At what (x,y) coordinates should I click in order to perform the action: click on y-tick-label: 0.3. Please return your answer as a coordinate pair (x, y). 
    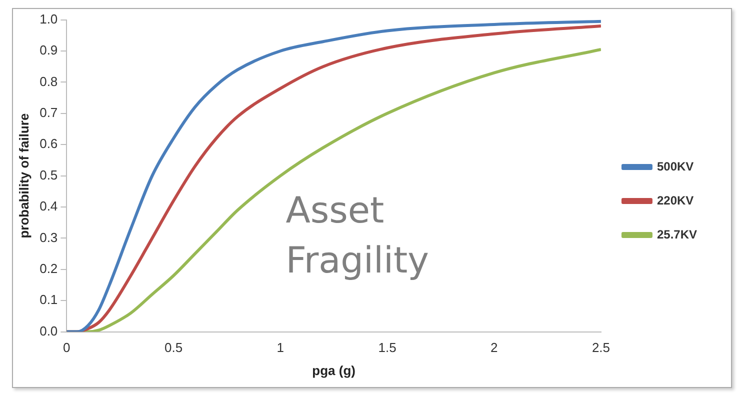
    Looking at the image, I should click on (49, 237).